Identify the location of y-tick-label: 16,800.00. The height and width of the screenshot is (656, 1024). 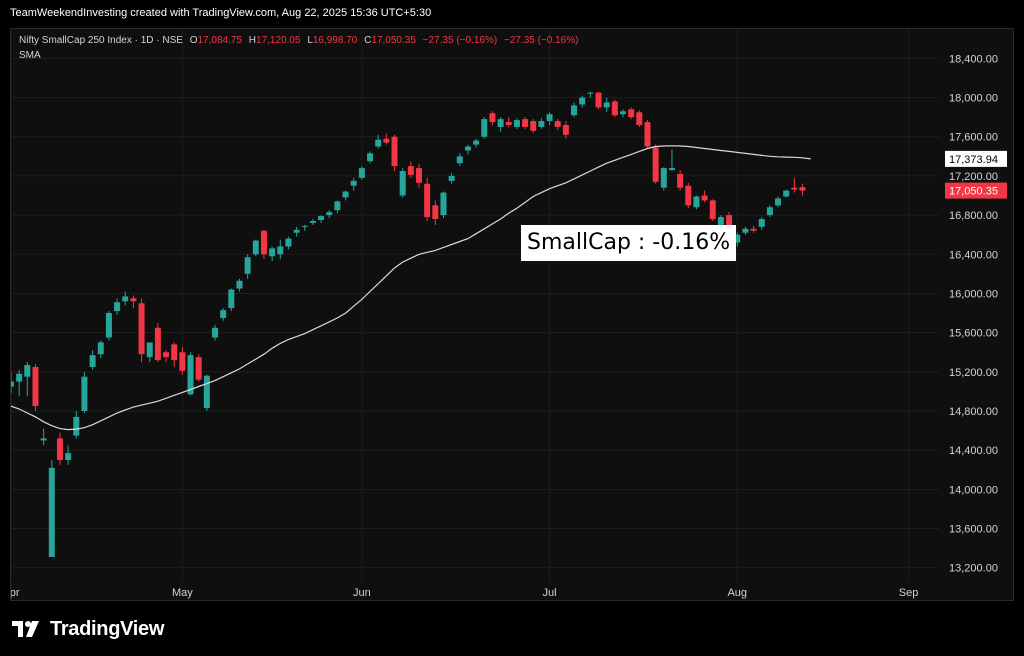
(973, 216).